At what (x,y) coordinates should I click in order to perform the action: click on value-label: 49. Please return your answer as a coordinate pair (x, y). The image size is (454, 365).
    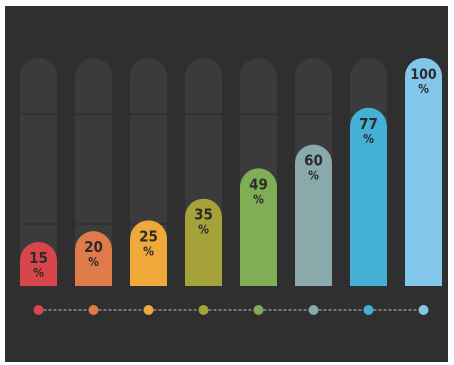
    Looking at the image, I should click on (258, 184).